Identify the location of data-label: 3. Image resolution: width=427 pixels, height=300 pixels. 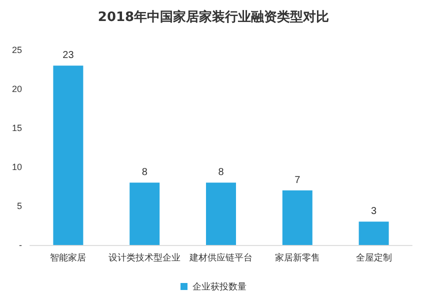
(374, 212).